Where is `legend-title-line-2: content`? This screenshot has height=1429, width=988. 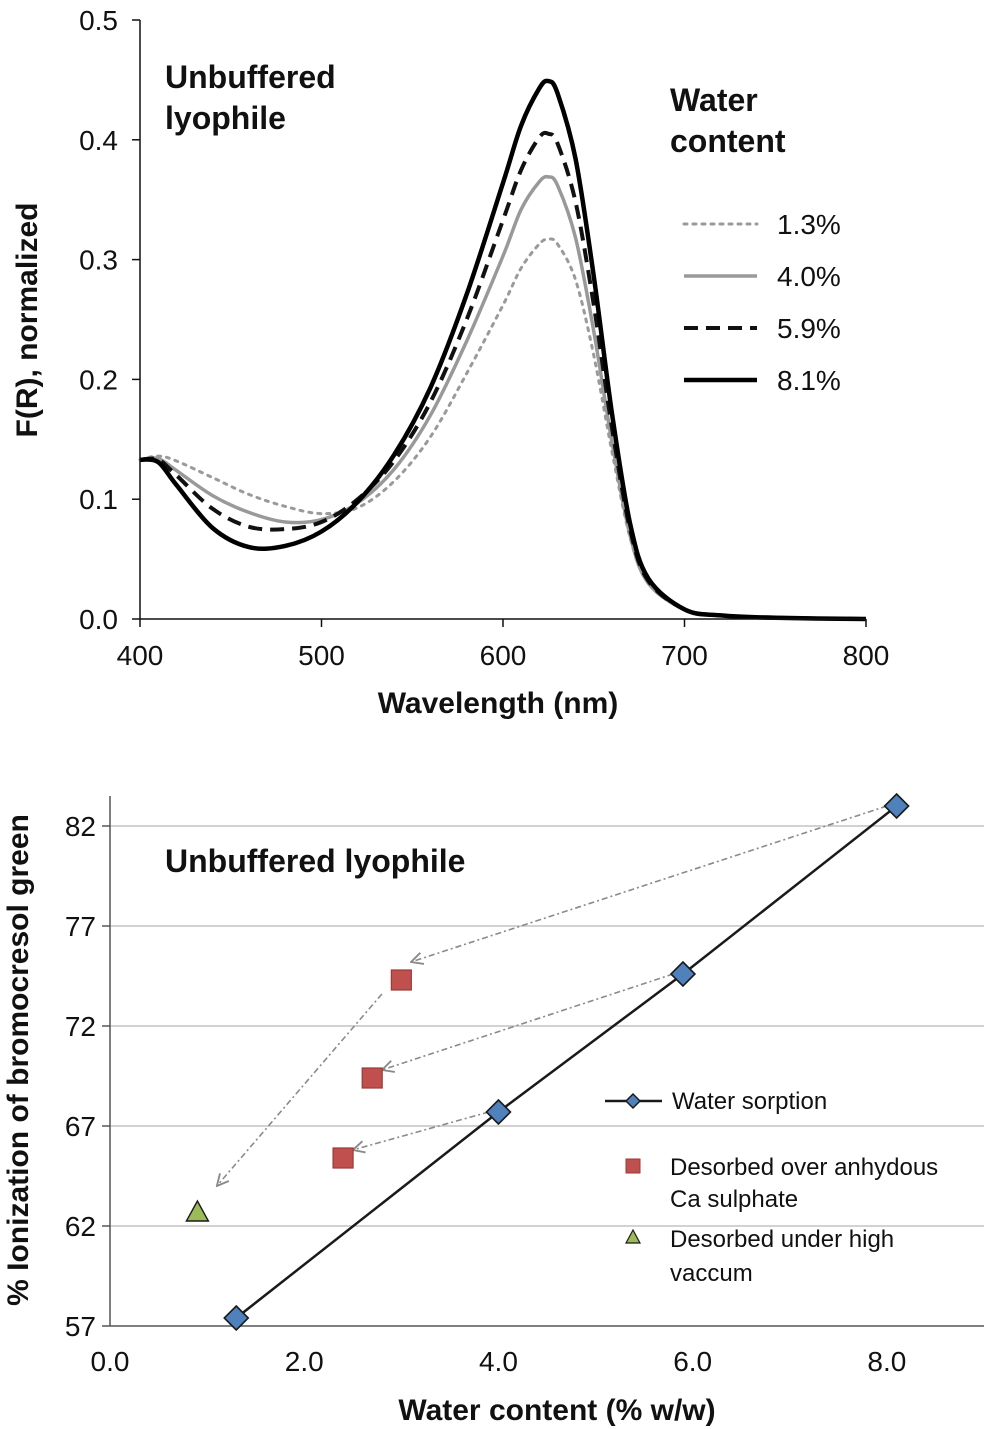 legend-title-line-2: content is located at coordinates (728, 141).